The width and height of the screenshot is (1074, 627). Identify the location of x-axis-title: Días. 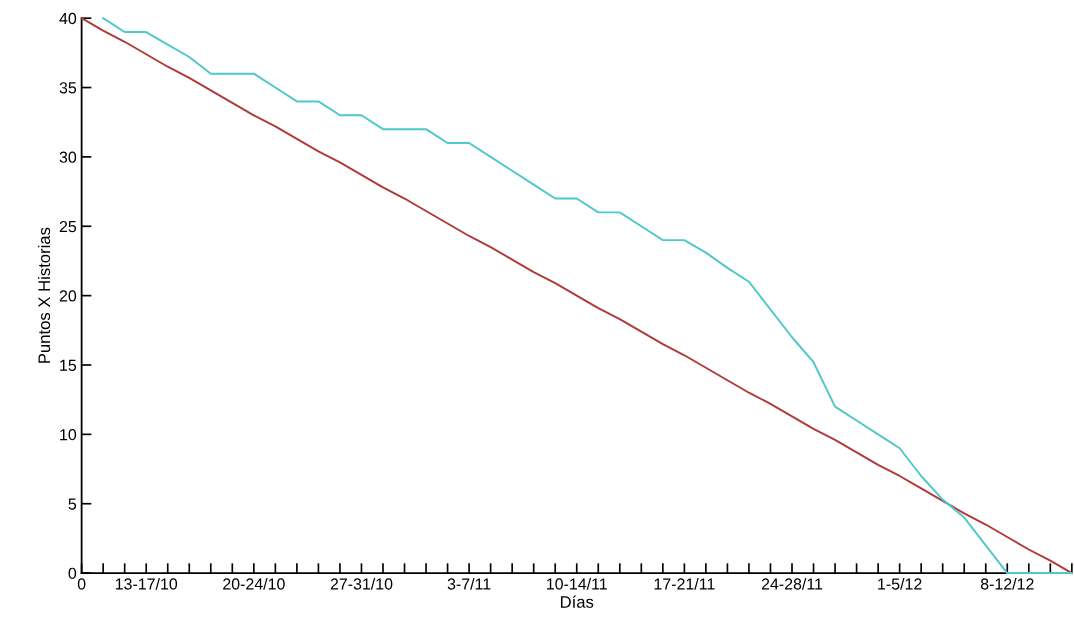
(577, 601).